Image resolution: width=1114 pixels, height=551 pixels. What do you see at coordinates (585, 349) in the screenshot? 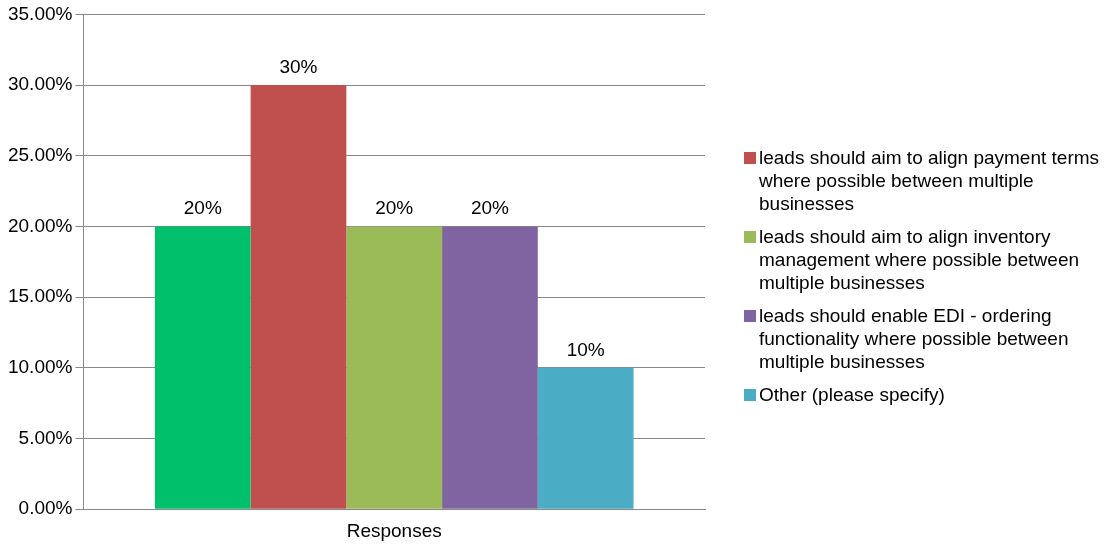
I see `data-label: 10%` at bounding box center [585, 349].